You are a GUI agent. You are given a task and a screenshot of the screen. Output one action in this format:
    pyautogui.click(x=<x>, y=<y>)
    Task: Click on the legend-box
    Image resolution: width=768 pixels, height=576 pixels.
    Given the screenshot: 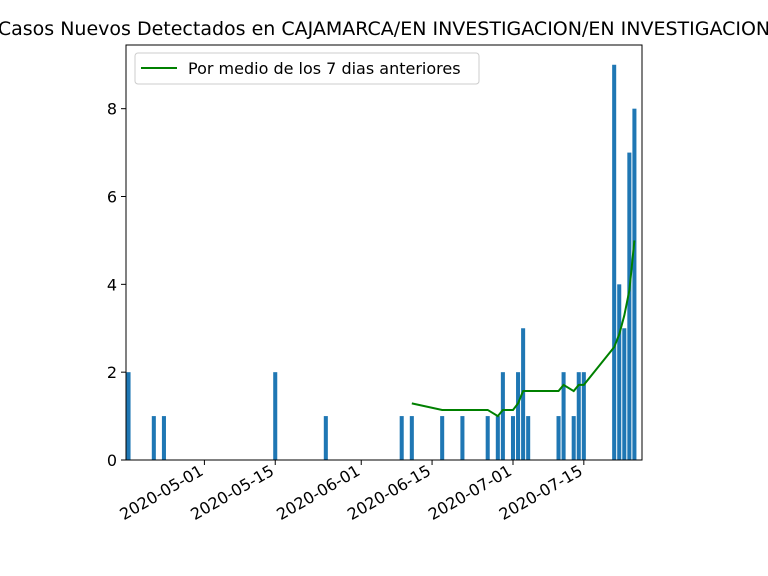 What is the action you would take?
    pyautogui.click(x=307, y=68)
    